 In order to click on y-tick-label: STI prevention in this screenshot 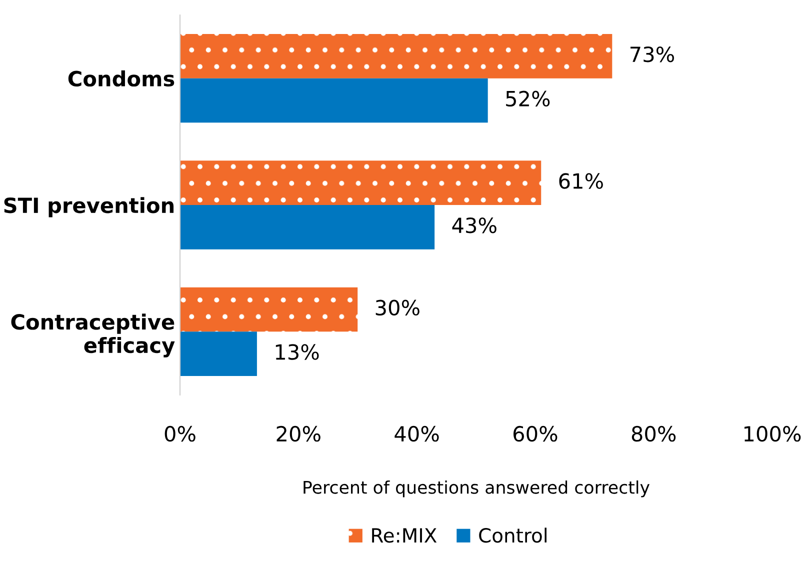, I will do `click(89, 207)`.